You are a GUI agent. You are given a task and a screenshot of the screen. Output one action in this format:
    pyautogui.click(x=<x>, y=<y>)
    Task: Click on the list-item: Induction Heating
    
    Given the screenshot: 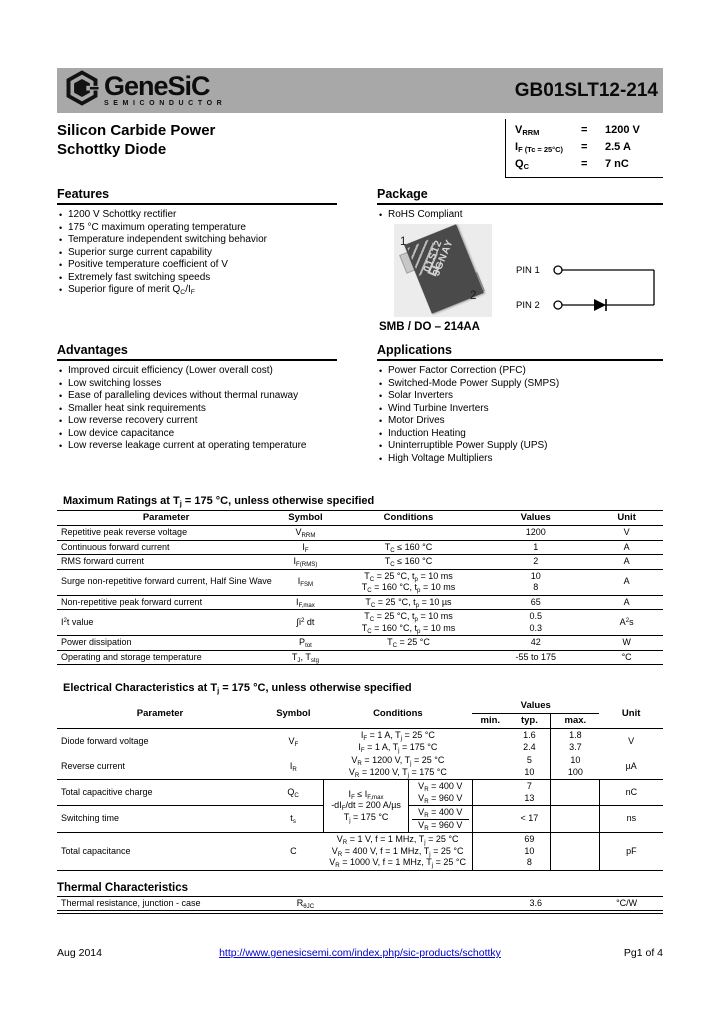 What is the action you would take?
    pyautogui.click(x=520, y=434)
    